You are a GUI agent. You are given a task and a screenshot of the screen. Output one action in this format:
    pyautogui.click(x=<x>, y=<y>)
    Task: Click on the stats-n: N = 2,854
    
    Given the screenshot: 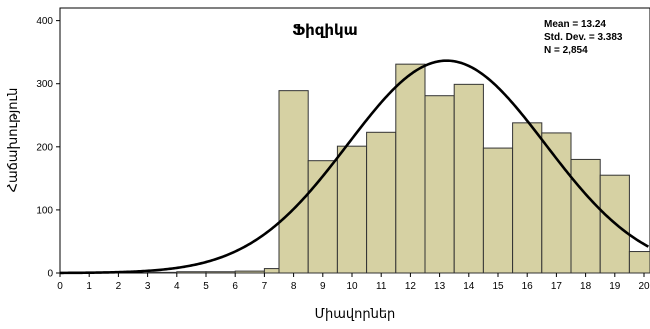 What is the action you would take?
    pyautogui.click(x=566, y=50)
    